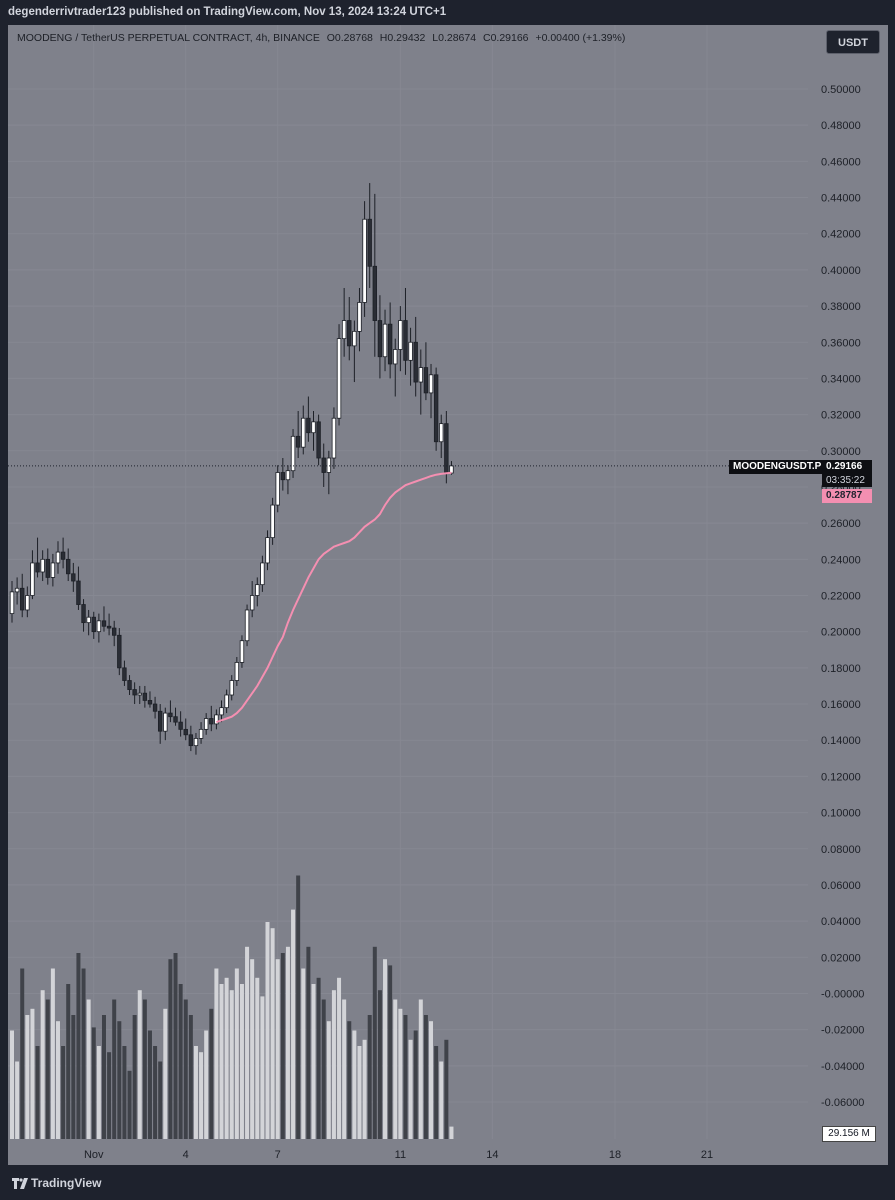 Image resolution: width=895 pixels, height=1200 pixels. What do you see at coordinates (841, 235) in the screenshot?
I see `y-tick-label: 0.42000` at bounding box center [841, 235].